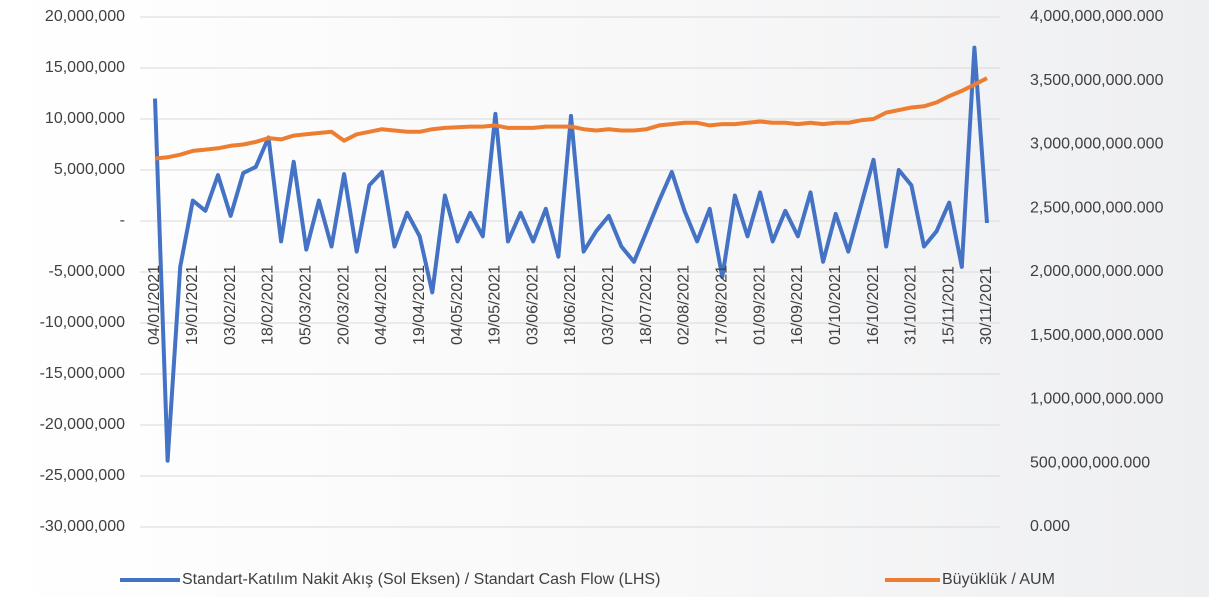 Image resolution: width=1209 pixels, height=597 pixels. Describe the element at coordinates (721, 305) in the screenshot. I see `x-tick-label: 17/08/2021` at that location.